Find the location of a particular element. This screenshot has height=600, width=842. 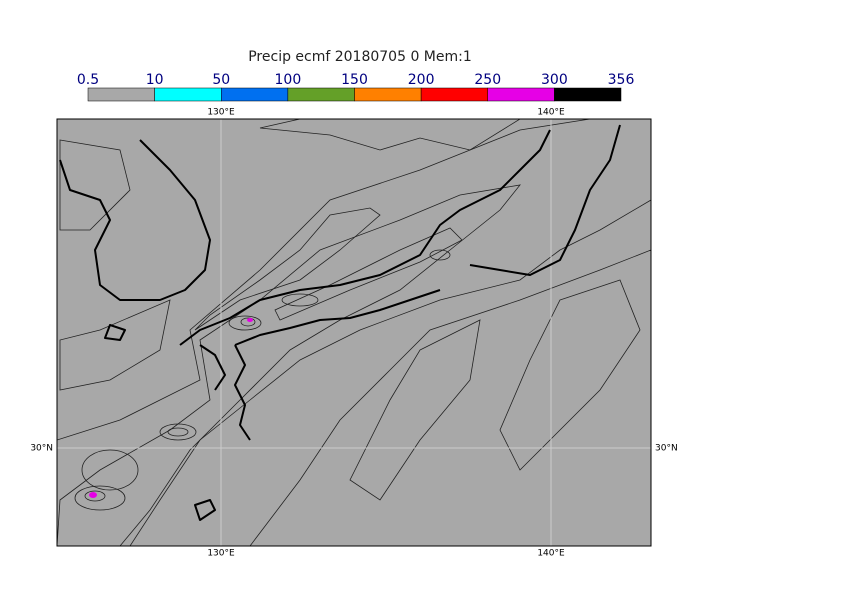

colorbar-label: 0.5 is located at coordinates (88, 80).